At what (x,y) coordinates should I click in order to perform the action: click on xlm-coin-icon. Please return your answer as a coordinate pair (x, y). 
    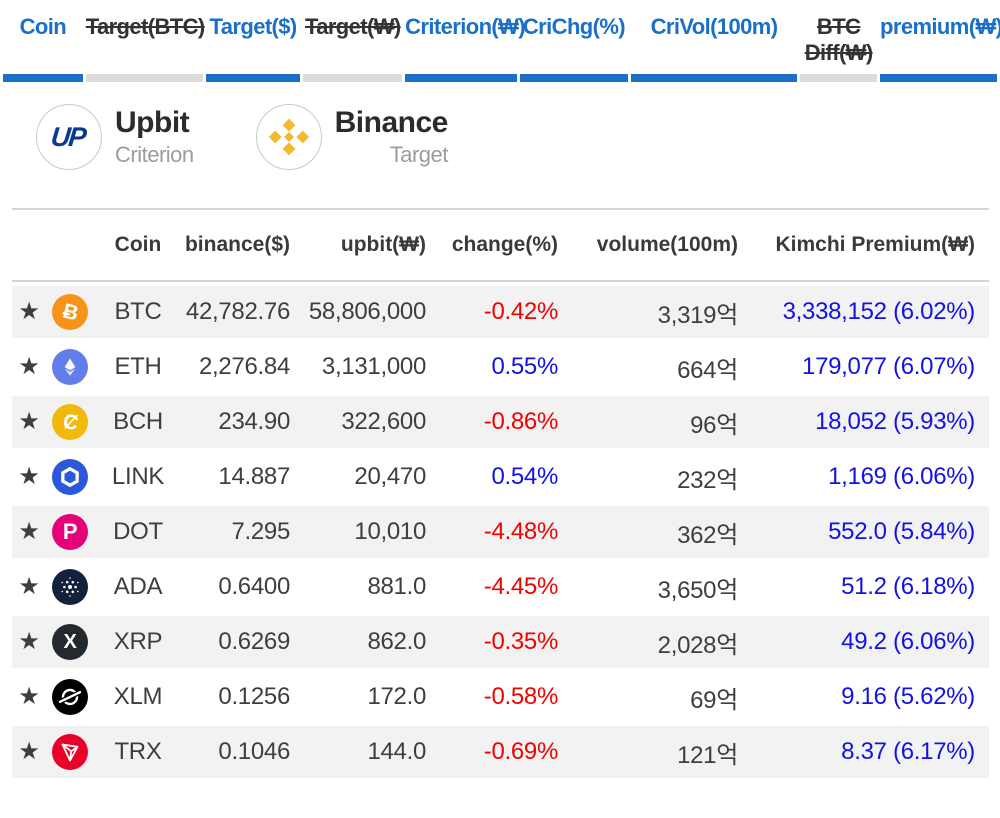
    Looking at the image, I should click on (70, 697).